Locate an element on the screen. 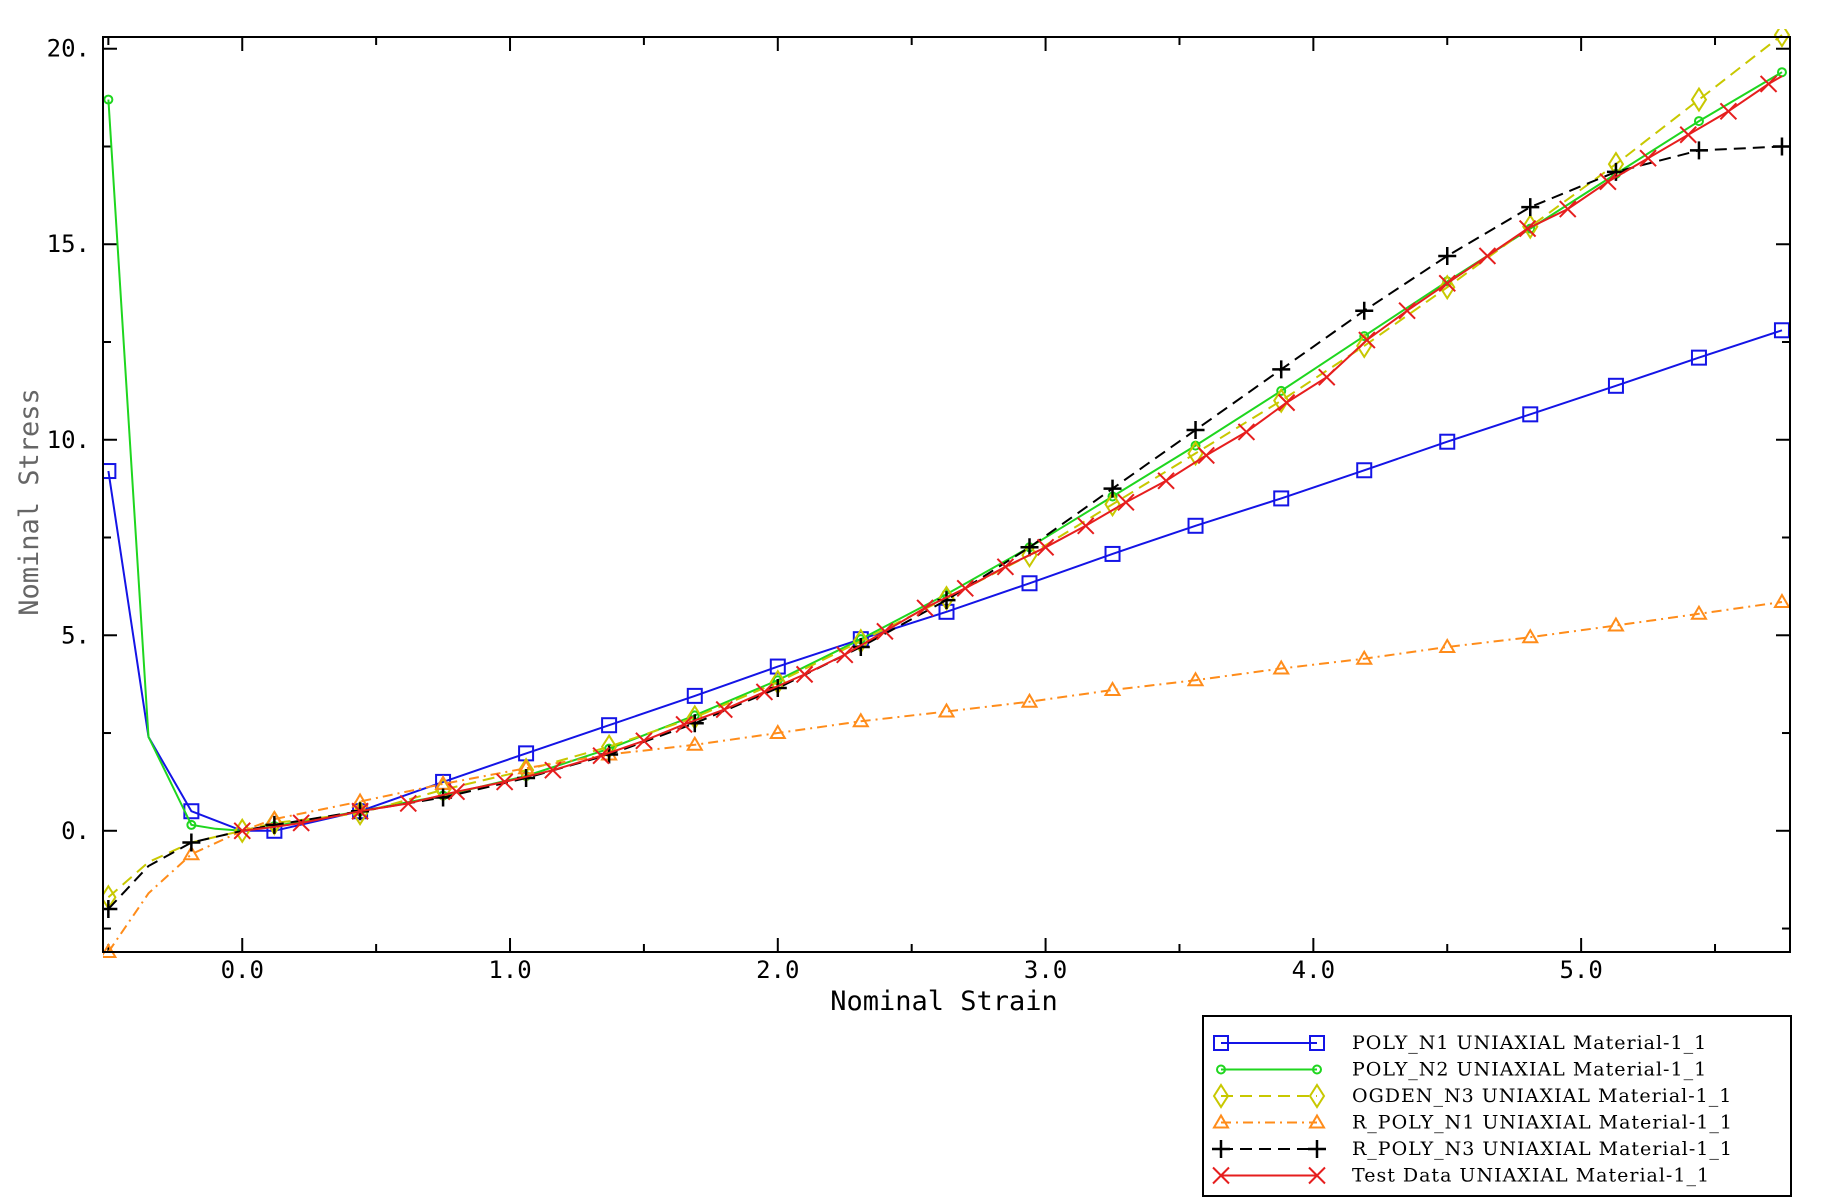 The height and width of the screenshot is (1202, 1830). x-tick-label: 1.0 is located at coordinates (509, 970).